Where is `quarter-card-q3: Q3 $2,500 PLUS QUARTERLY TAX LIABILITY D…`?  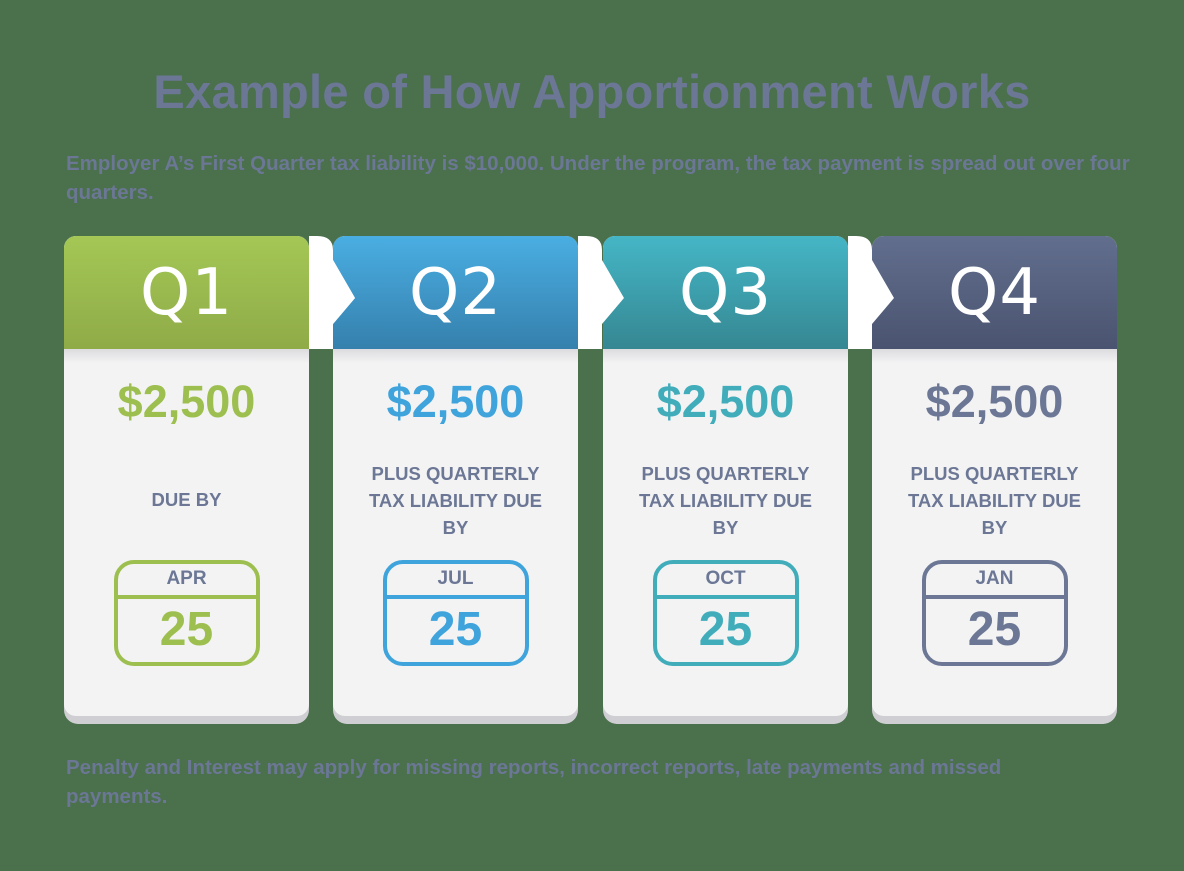 quarter-card-q3: Q3 $2,500 PLUS QUARTERLY TAX LIABILITY D… is located at coordinates (725, 480).